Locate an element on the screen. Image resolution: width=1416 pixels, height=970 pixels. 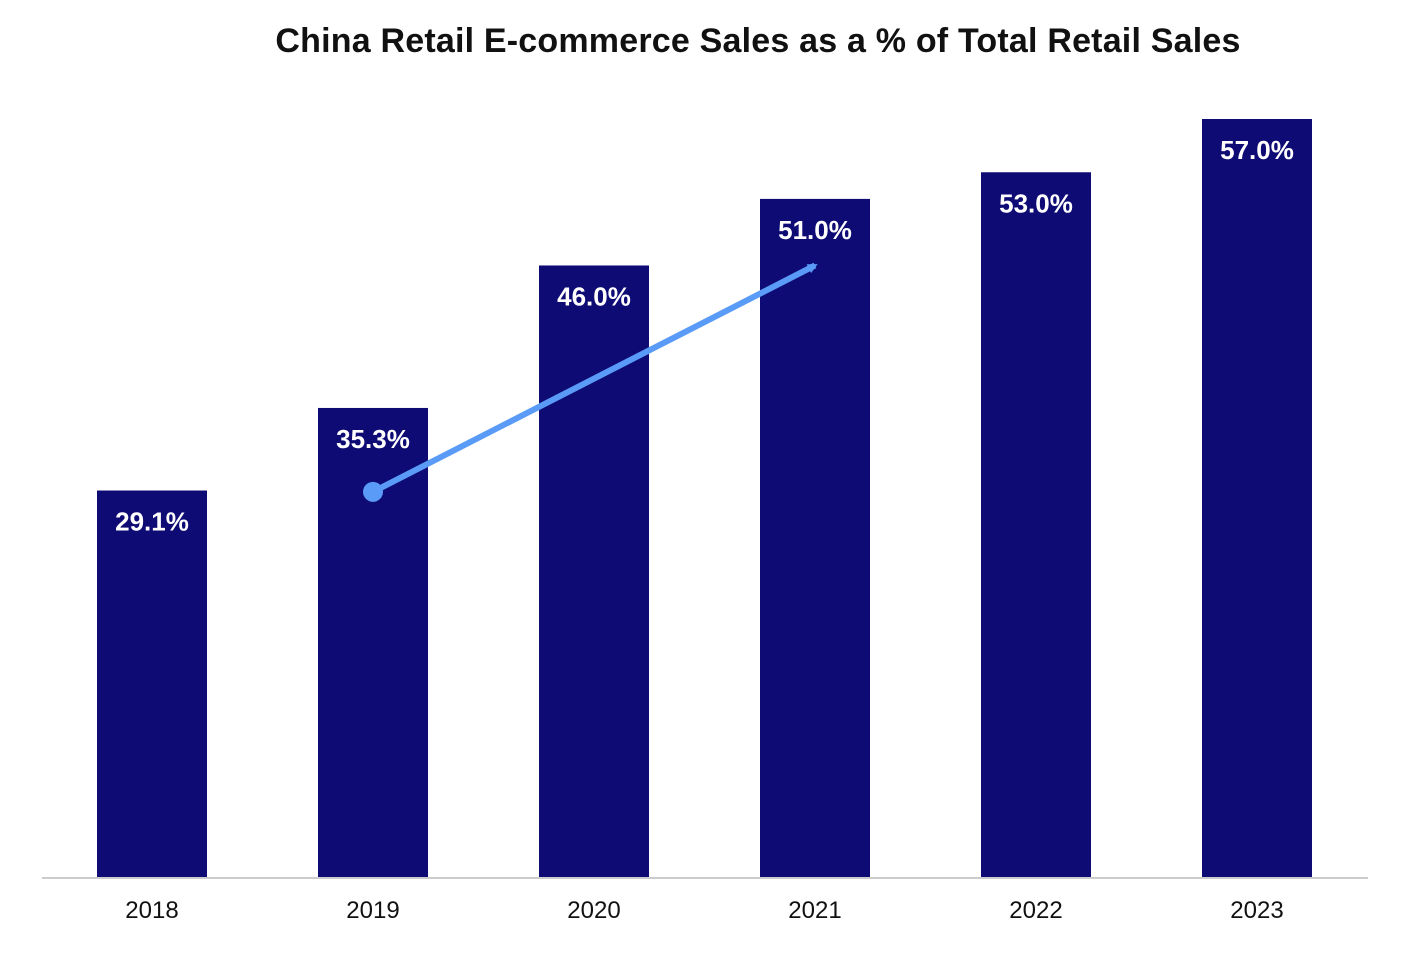
trend-annotation is located at coordinates (590, 382).